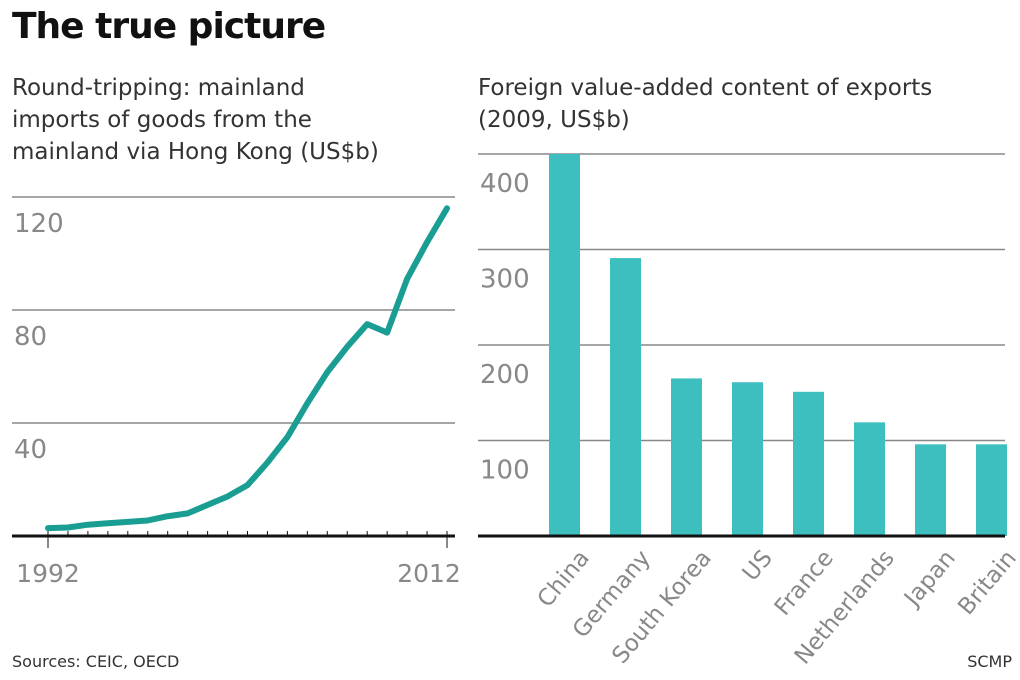  I want to click on x-tick-label: Britain, so click(986, 582).